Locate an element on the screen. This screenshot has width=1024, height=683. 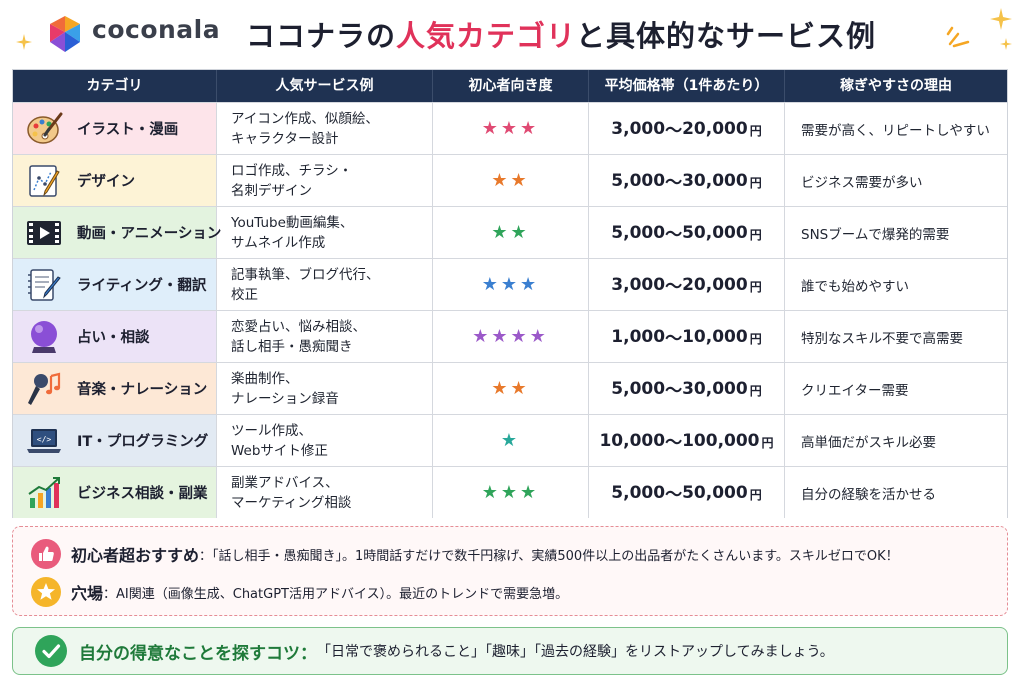
category-label: ビジネス相談・副業 is located at coordinates (142, 494).